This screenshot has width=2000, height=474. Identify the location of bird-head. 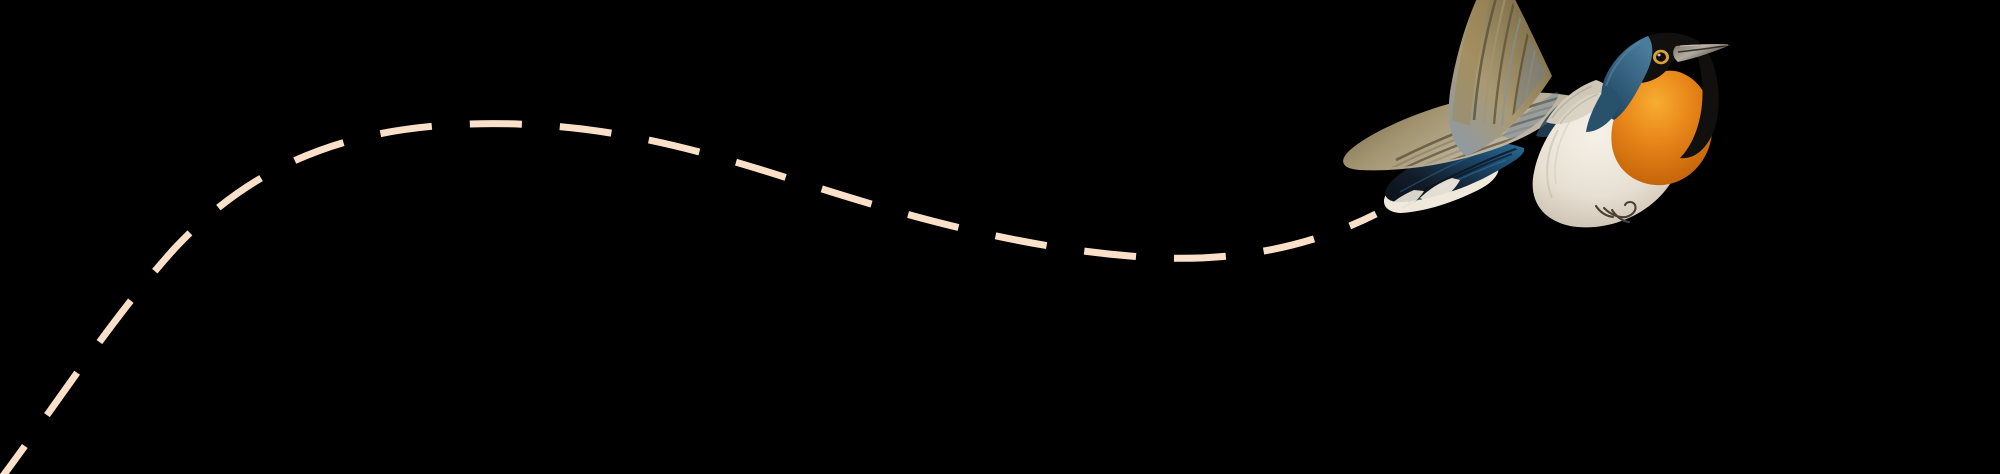
(1658, 109).